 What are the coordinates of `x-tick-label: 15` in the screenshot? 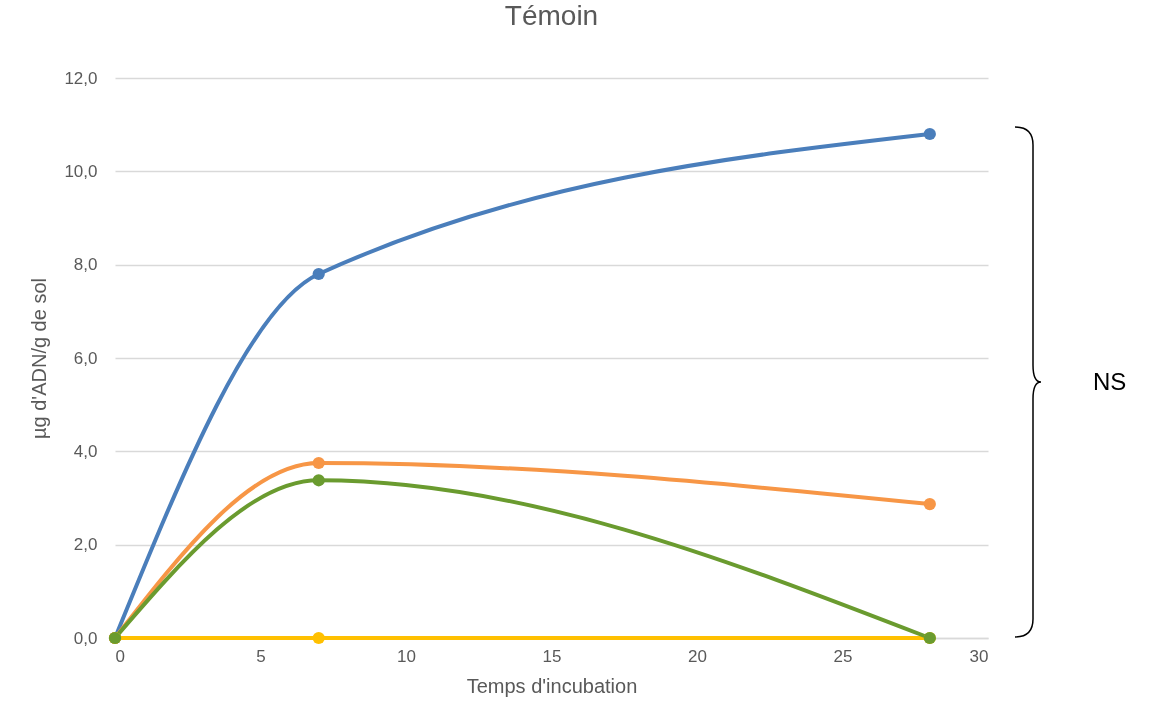 It's located at (552, 656).